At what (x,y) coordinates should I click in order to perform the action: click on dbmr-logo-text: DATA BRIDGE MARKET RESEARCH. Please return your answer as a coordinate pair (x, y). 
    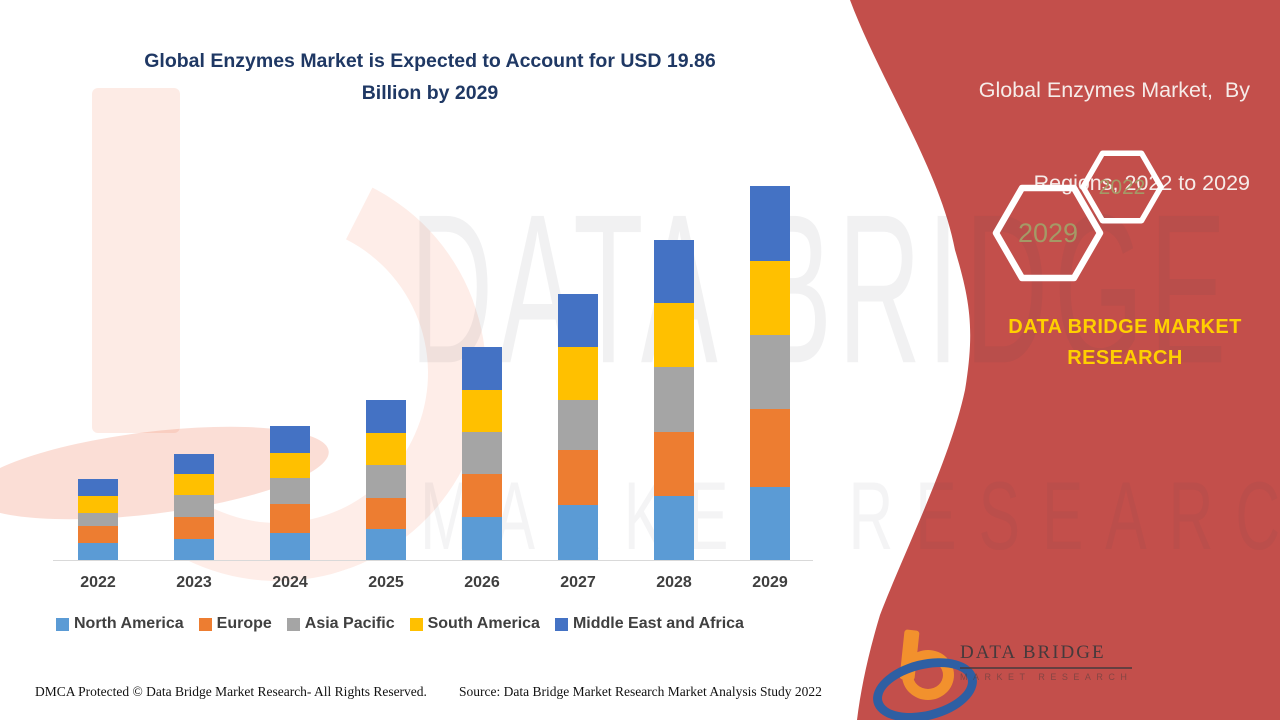
    Looking at the image, I should click on (1046, 662).